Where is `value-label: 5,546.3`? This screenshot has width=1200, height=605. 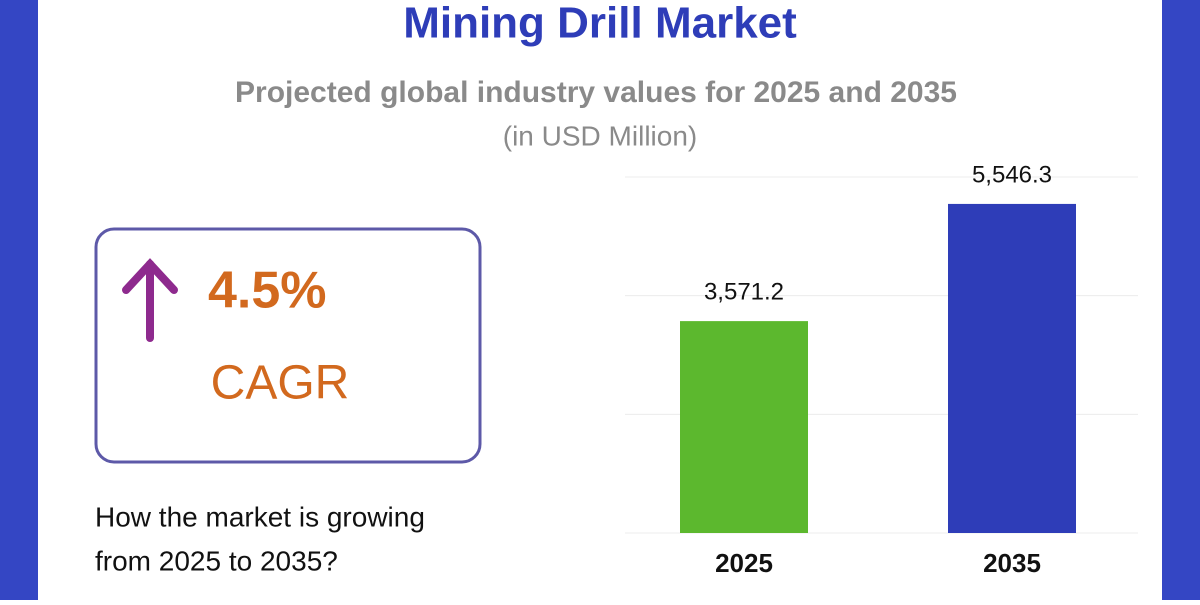
value-label: 5,546.3 is located at coordinates (1012, 174).